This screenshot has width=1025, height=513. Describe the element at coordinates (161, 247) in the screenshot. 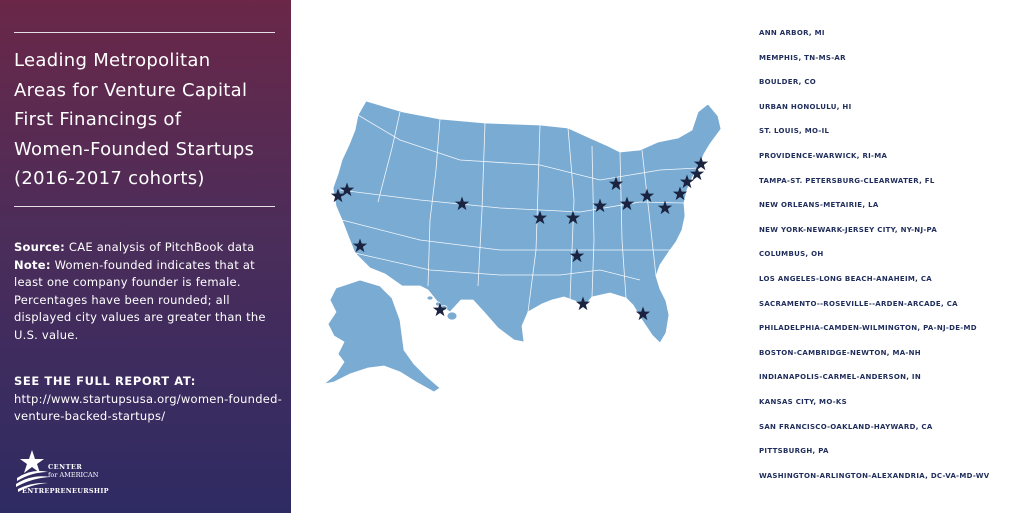

I see `source-text: CAE analysis of PitchBook data` at that location.